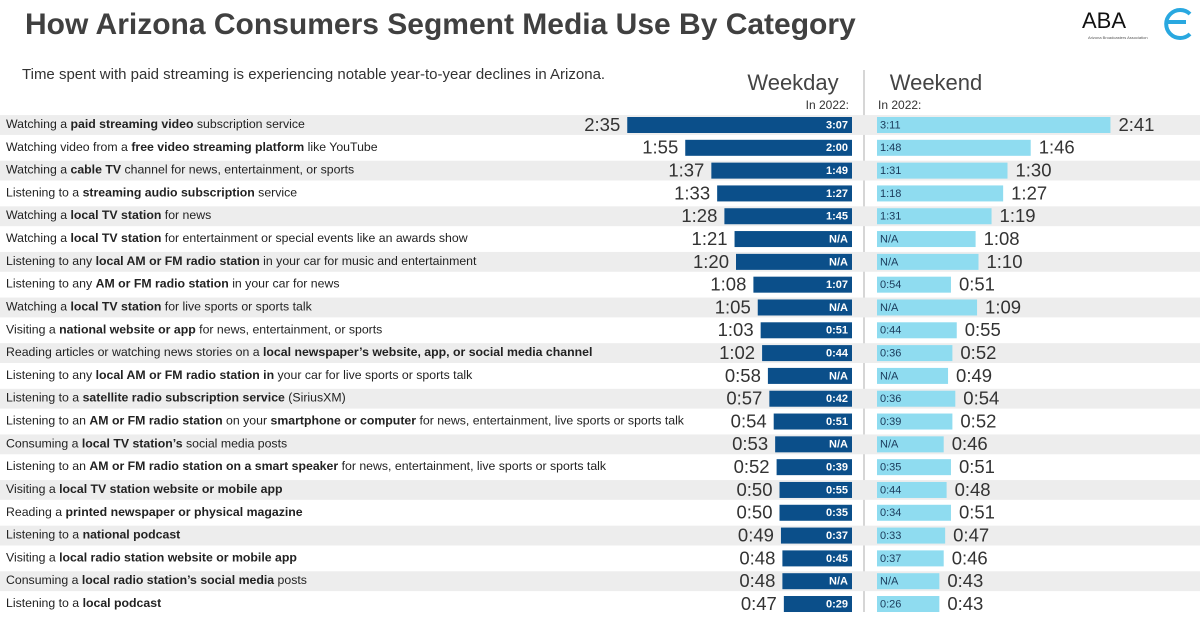 The height and width of the screenshot is (629, 1200). What do you see at coordinates (743, 375) in the screenshot?
I see `value-label: 0:58` at bounding box center [743, 375].